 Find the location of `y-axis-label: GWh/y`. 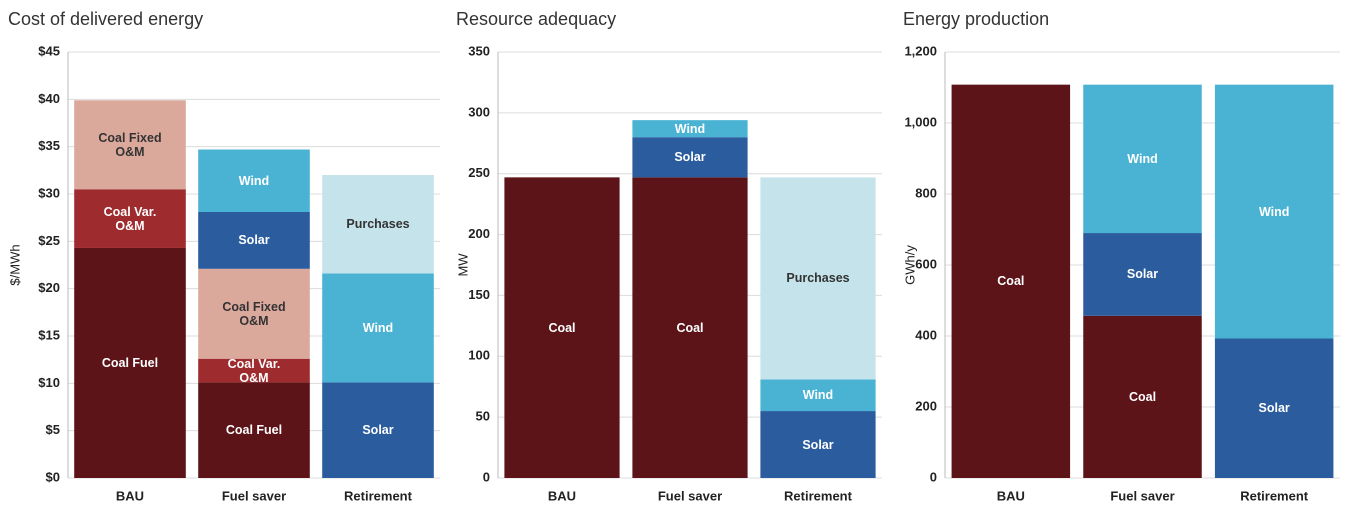

y-axis-label: GWh/y is located at coordinates (909, 265).